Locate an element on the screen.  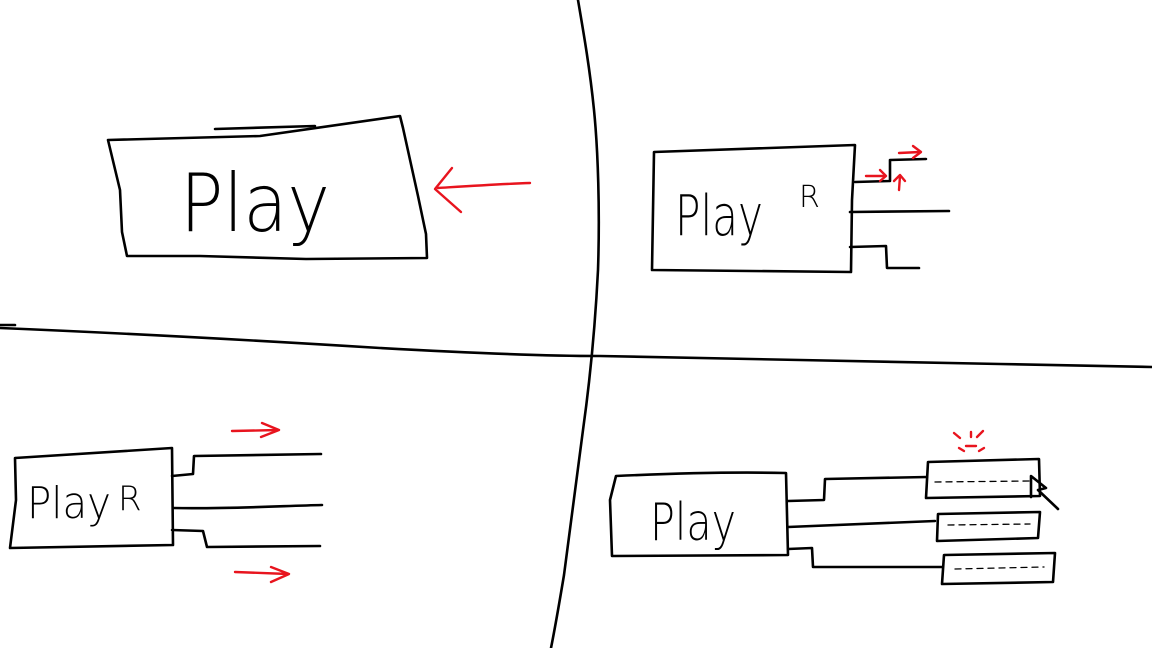
sparkle-icon is located at coordinates (969, 441).